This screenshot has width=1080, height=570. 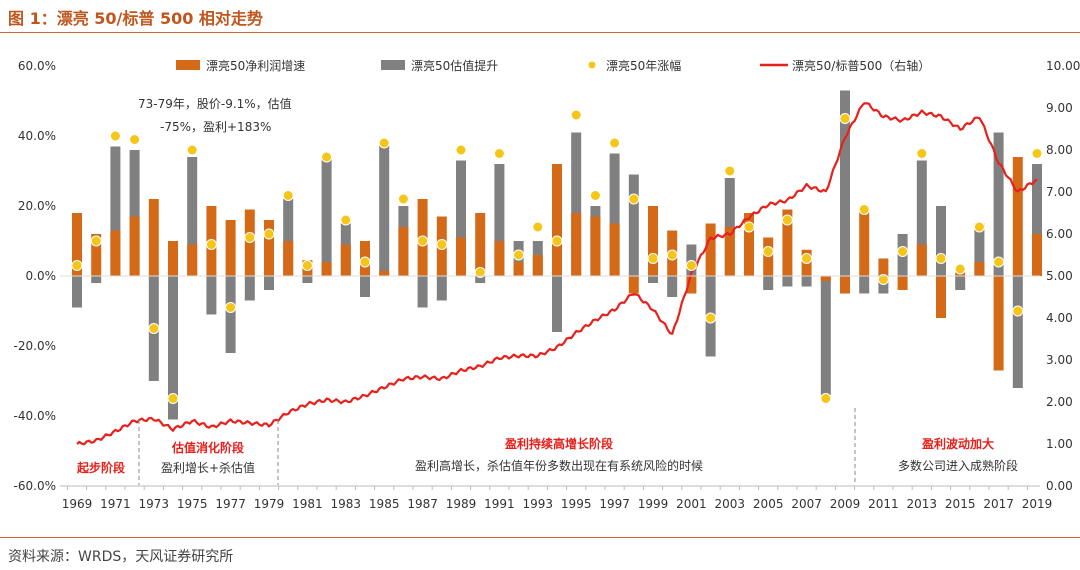 I want to click on y-left-tick-label: 0.0%, so click(x=41, y=276).